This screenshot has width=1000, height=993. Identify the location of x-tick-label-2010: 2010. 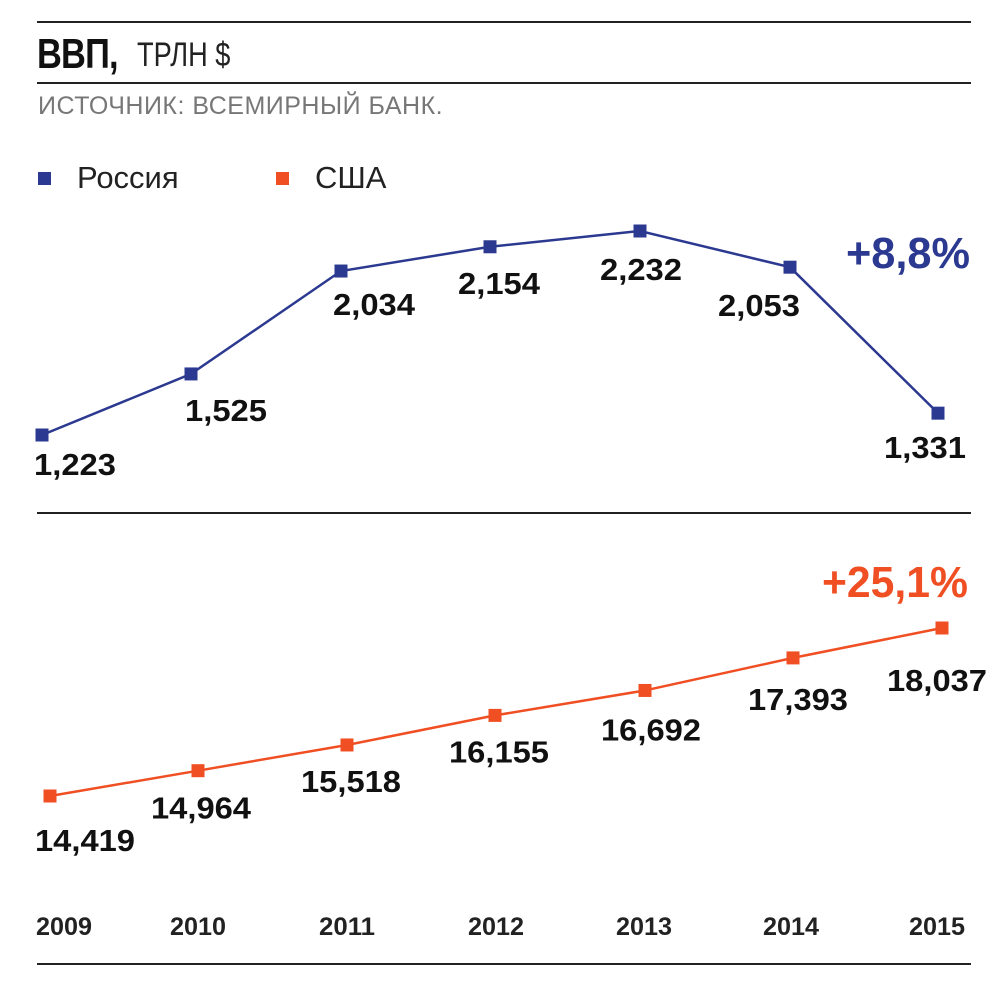
(198, 927).